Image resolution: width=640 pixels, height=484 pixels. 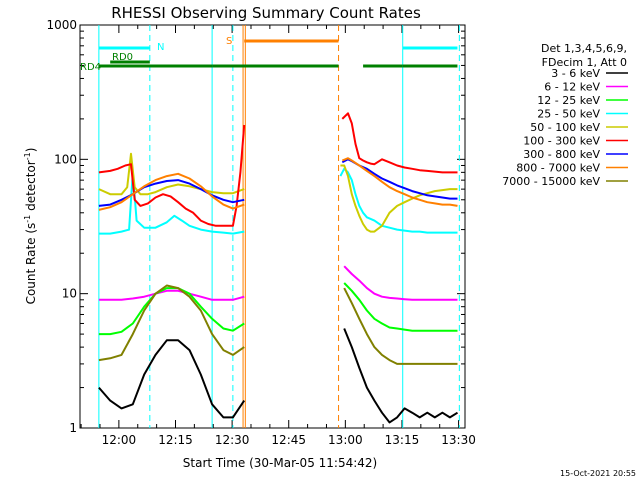 I want to click on y-axis-label-prefix: Count Rate (s, so click(x=31, y=264).